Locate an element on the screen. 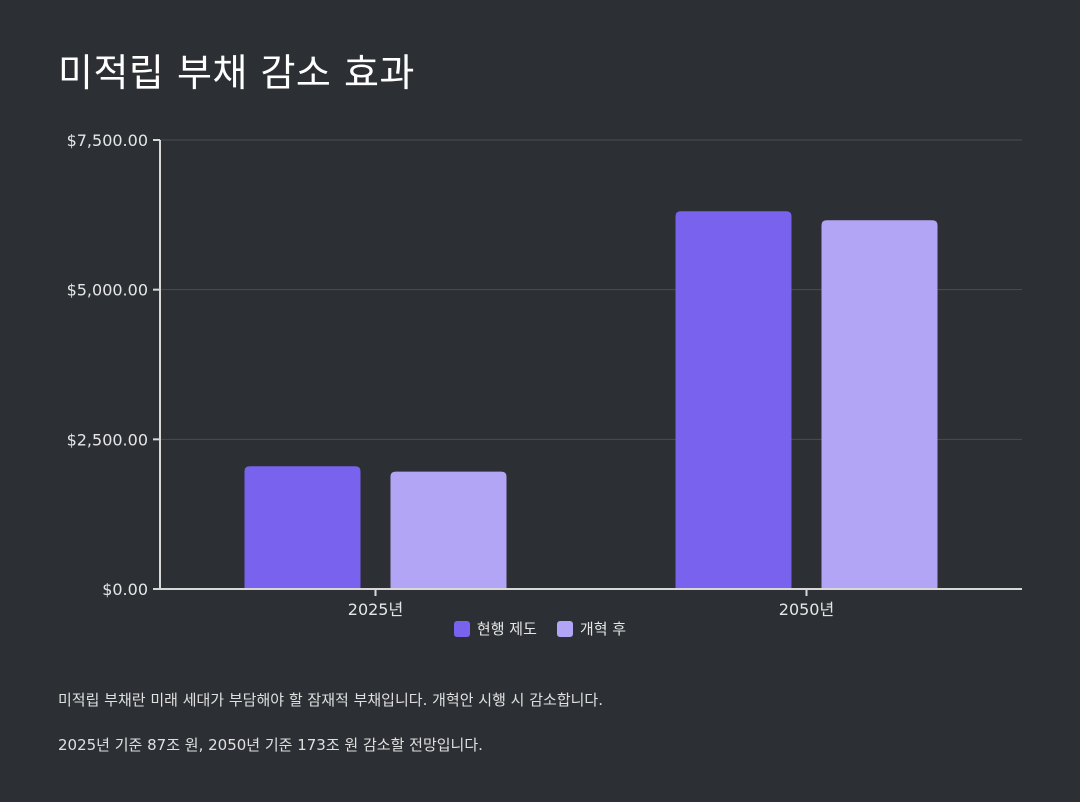 The height and width of the screenshot is (802, 1080). legend-item-reform: 개혁 후 is located at coordinates (591, 628).